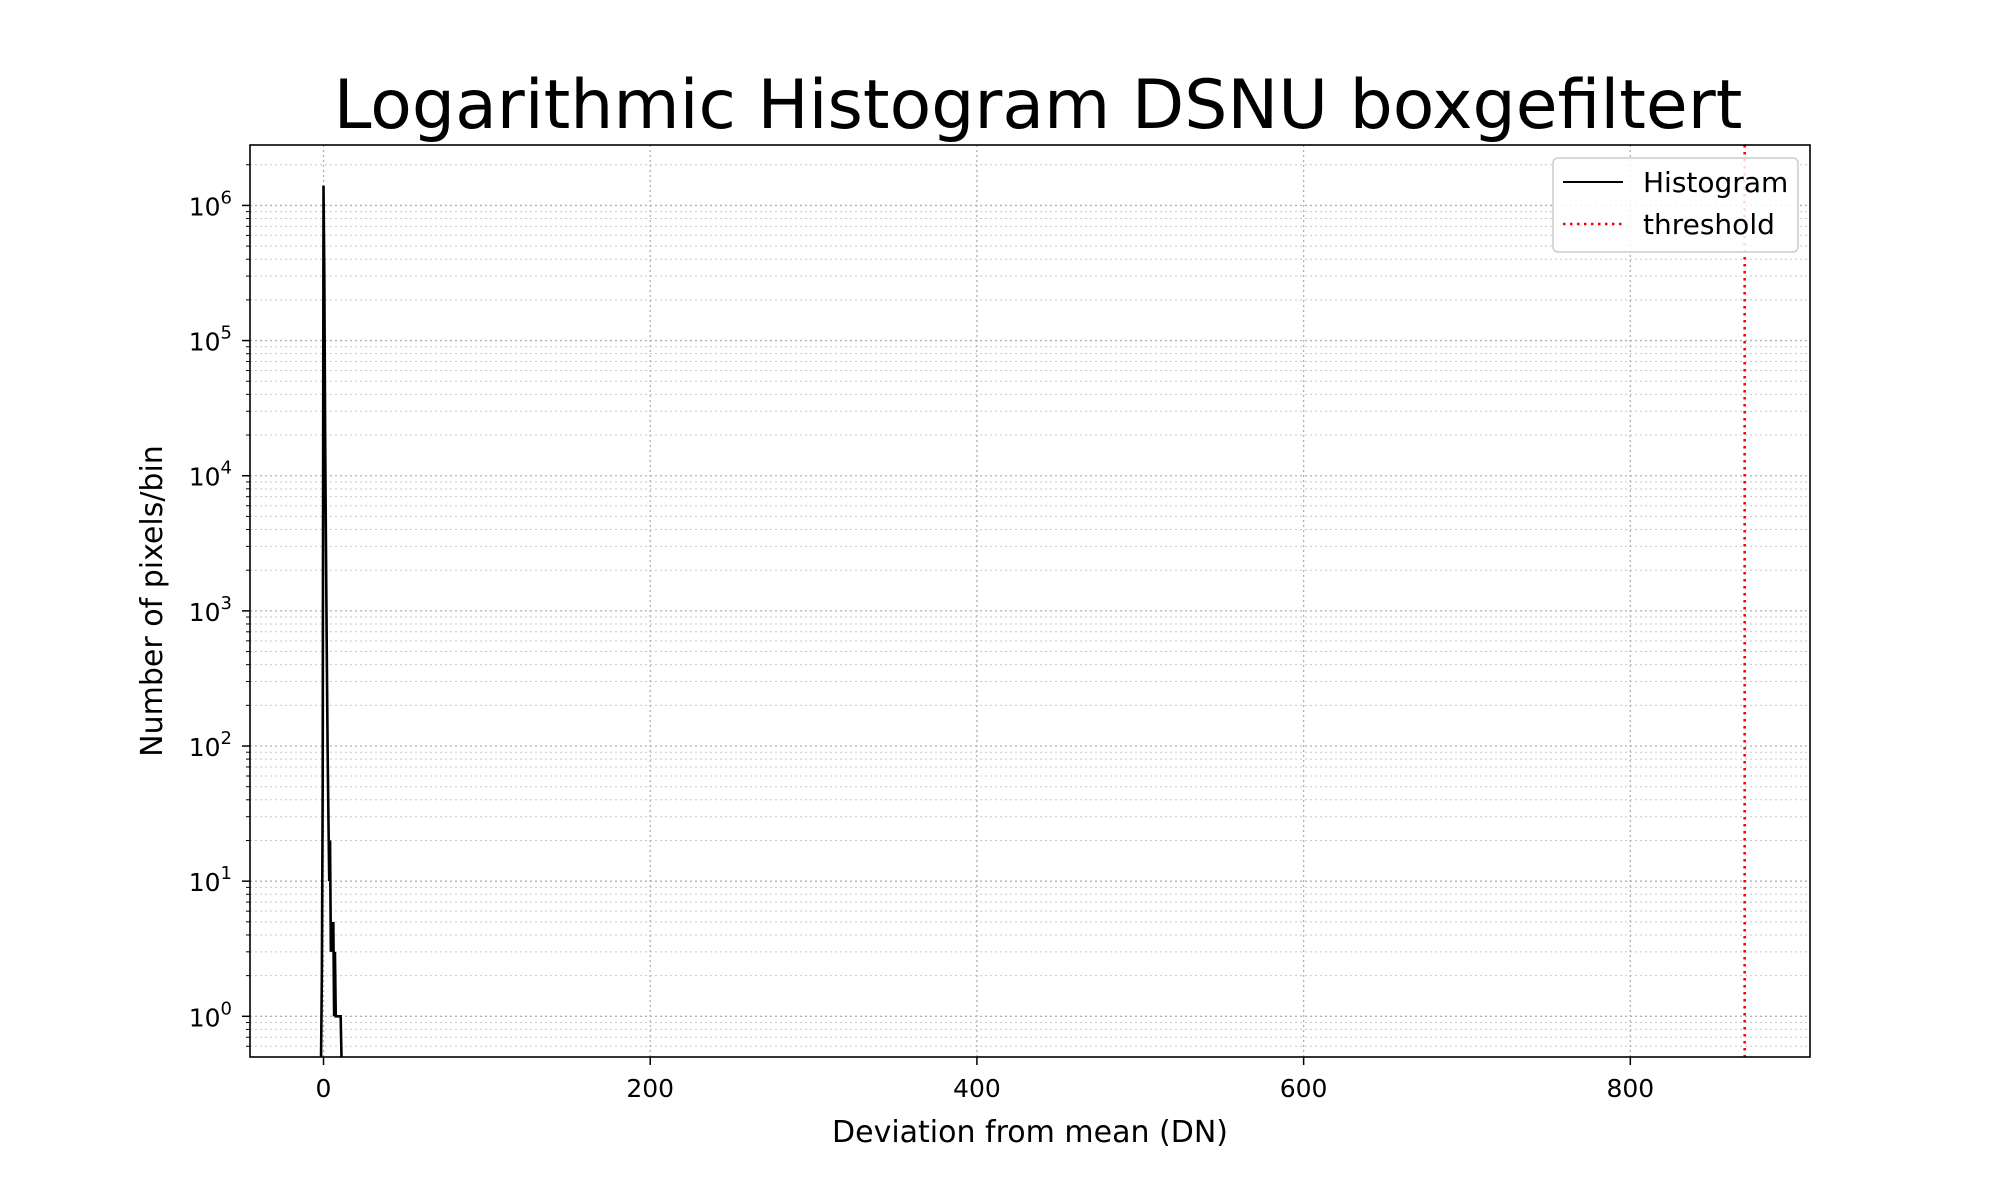 This screenshot has width=2000, height=1200. I want to click on y-tick-label: 10⁰, so click(210, 1015).